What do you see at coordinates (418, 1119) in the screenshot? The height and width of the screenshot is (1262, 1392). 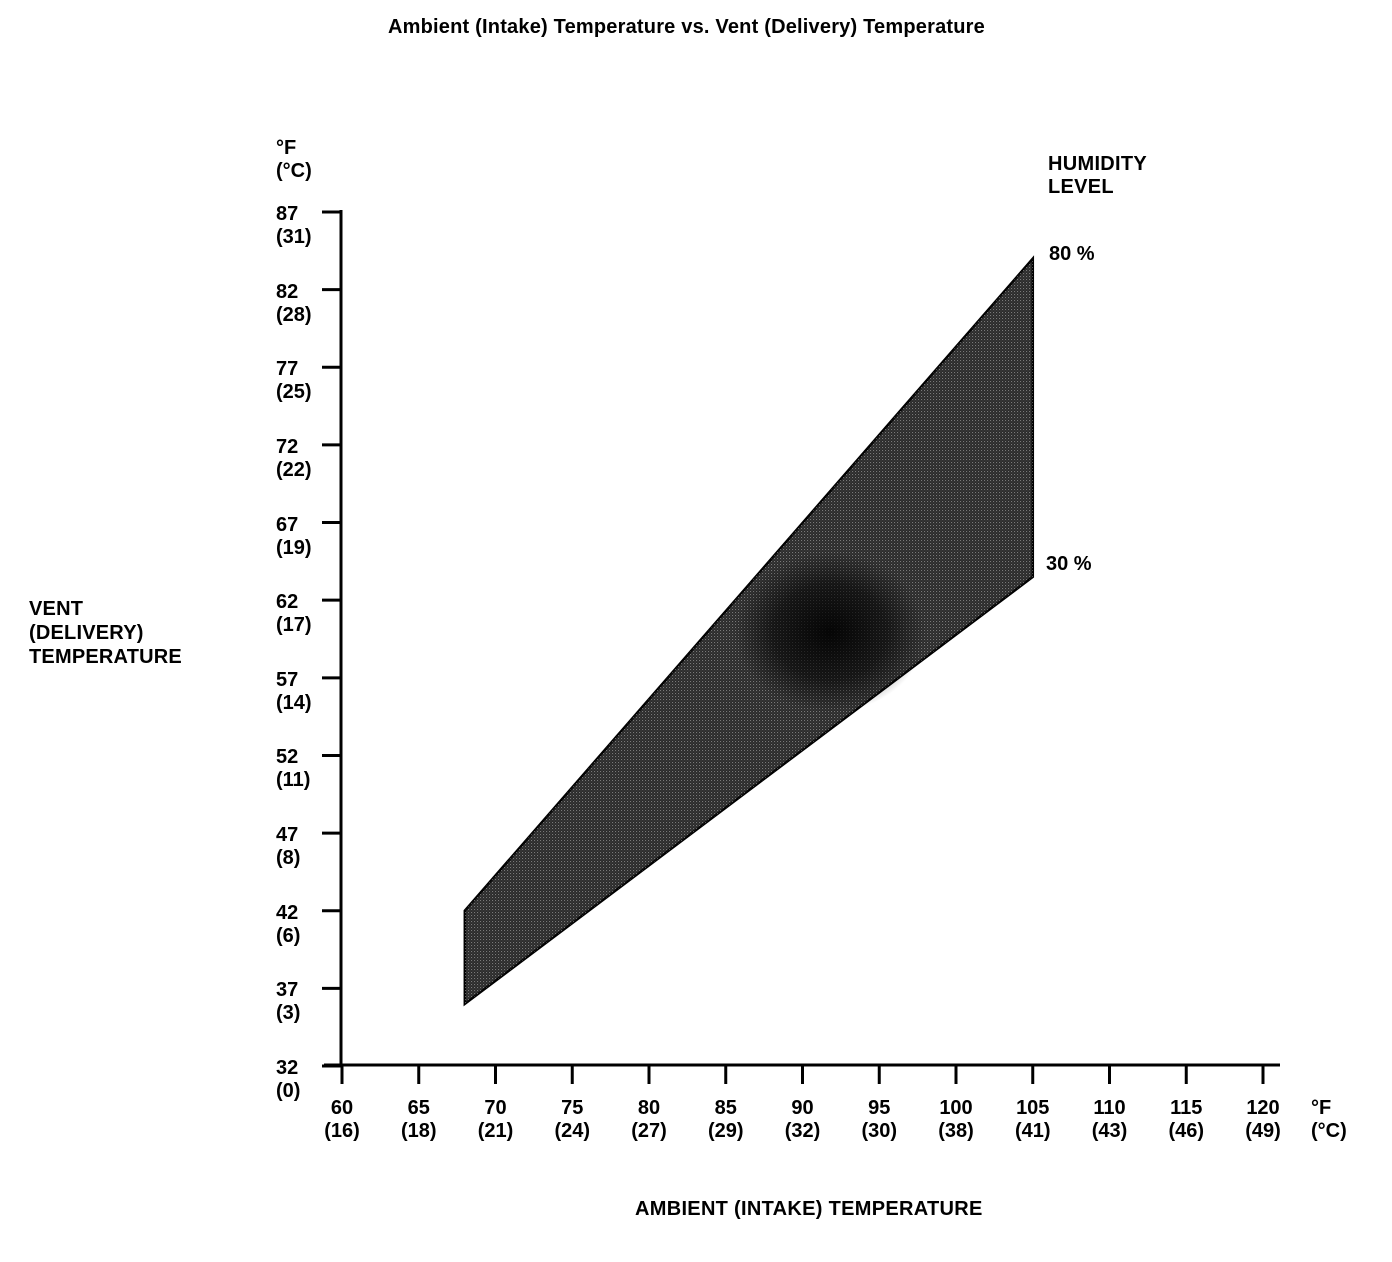 I see `x-tick-label: 65 (18)` at bounding box center [418, 1119].